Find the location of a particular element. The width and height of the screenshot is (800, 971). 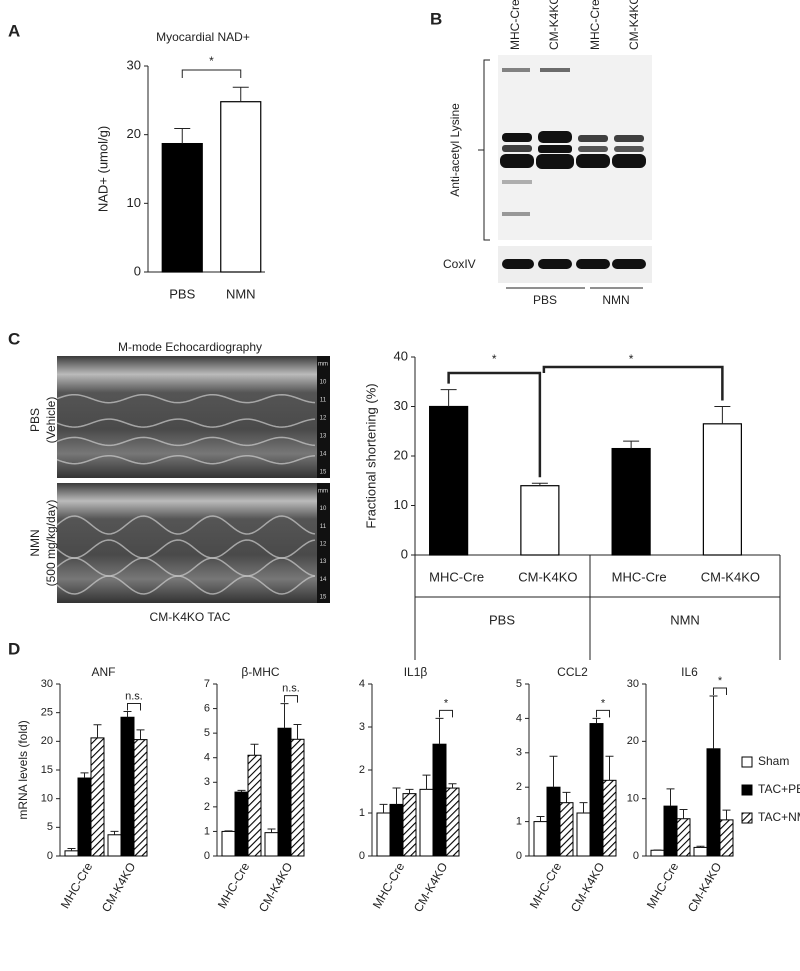

bracket is located at coordinates (484, 150).